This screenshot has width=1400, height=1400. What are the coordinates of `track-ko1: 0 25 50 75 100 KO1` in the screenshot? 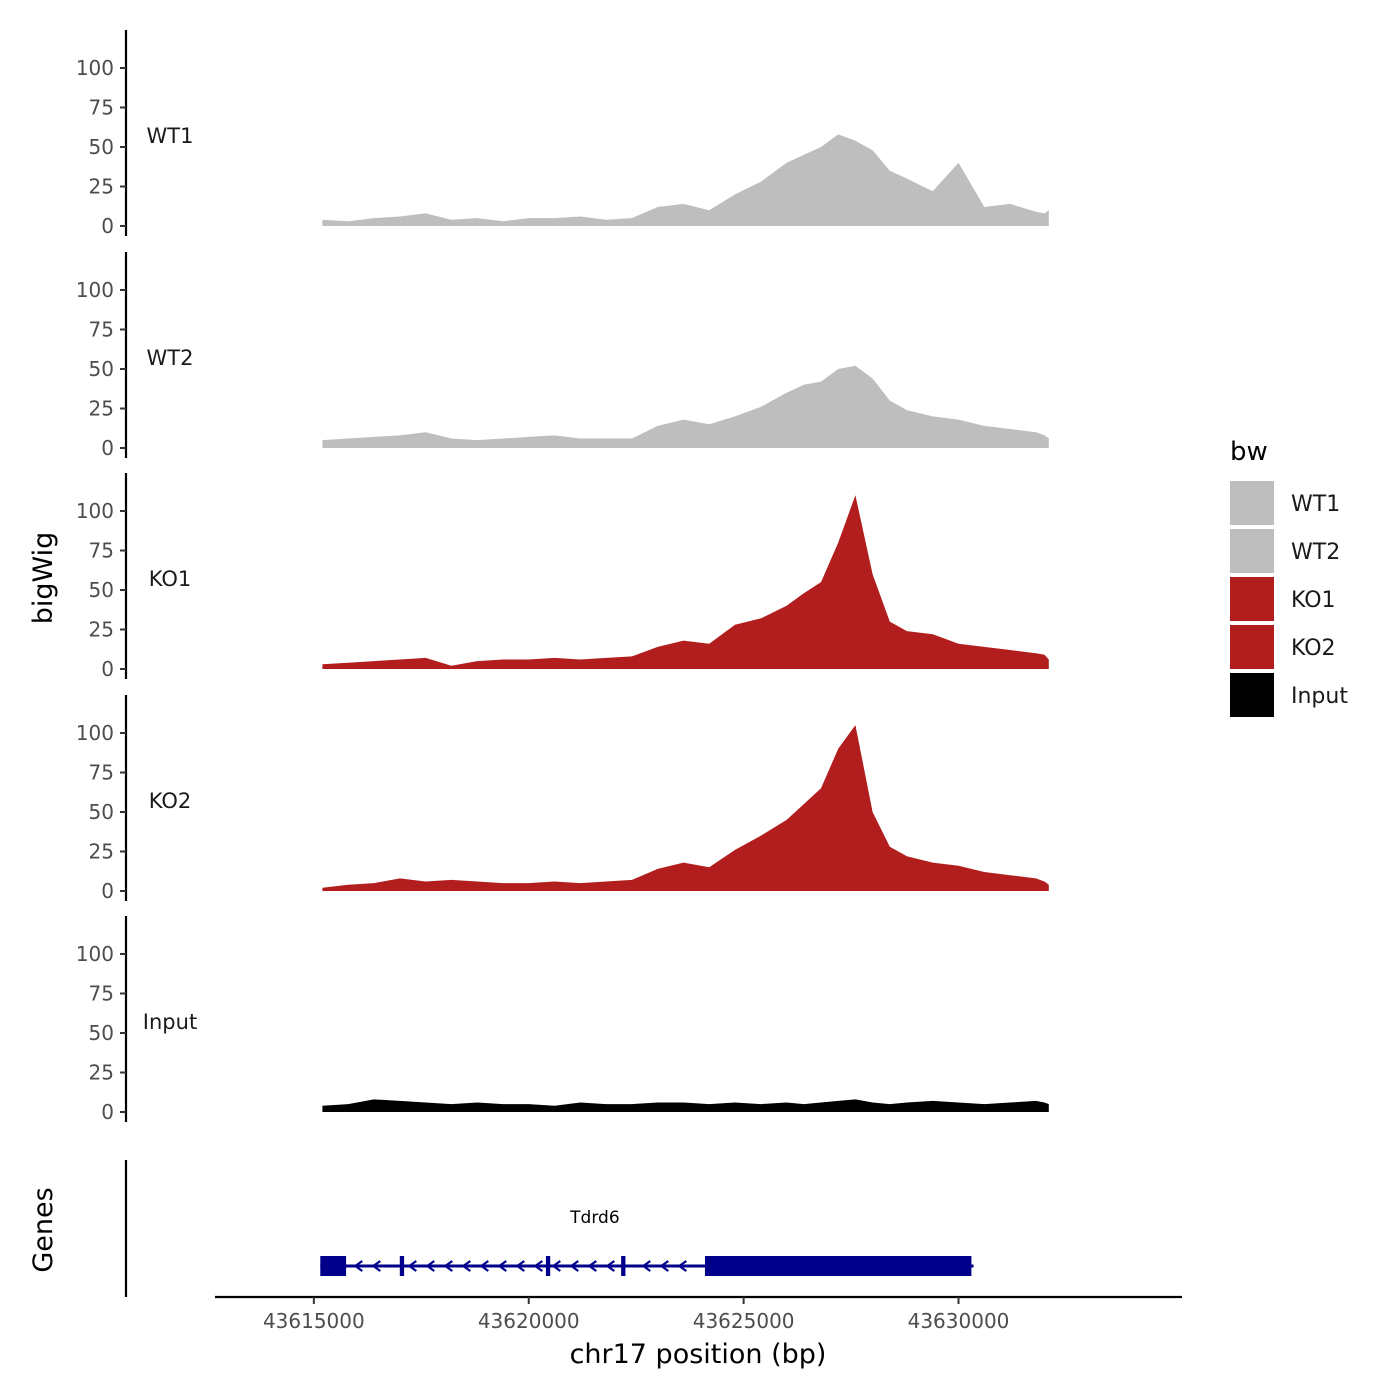 It's located at (562, 577).